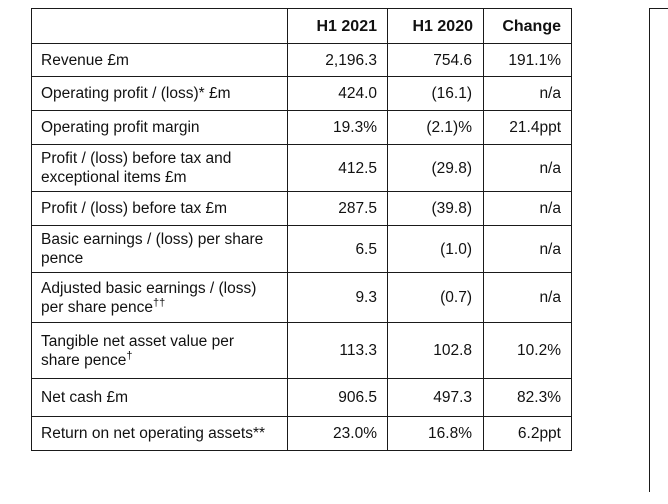 This screenshot has width=668, height=504. Describe the element at coordinates (149, 288) in the screenshot. I see `row-label-line: Adjusted basic earnings / (loss)` at that location.